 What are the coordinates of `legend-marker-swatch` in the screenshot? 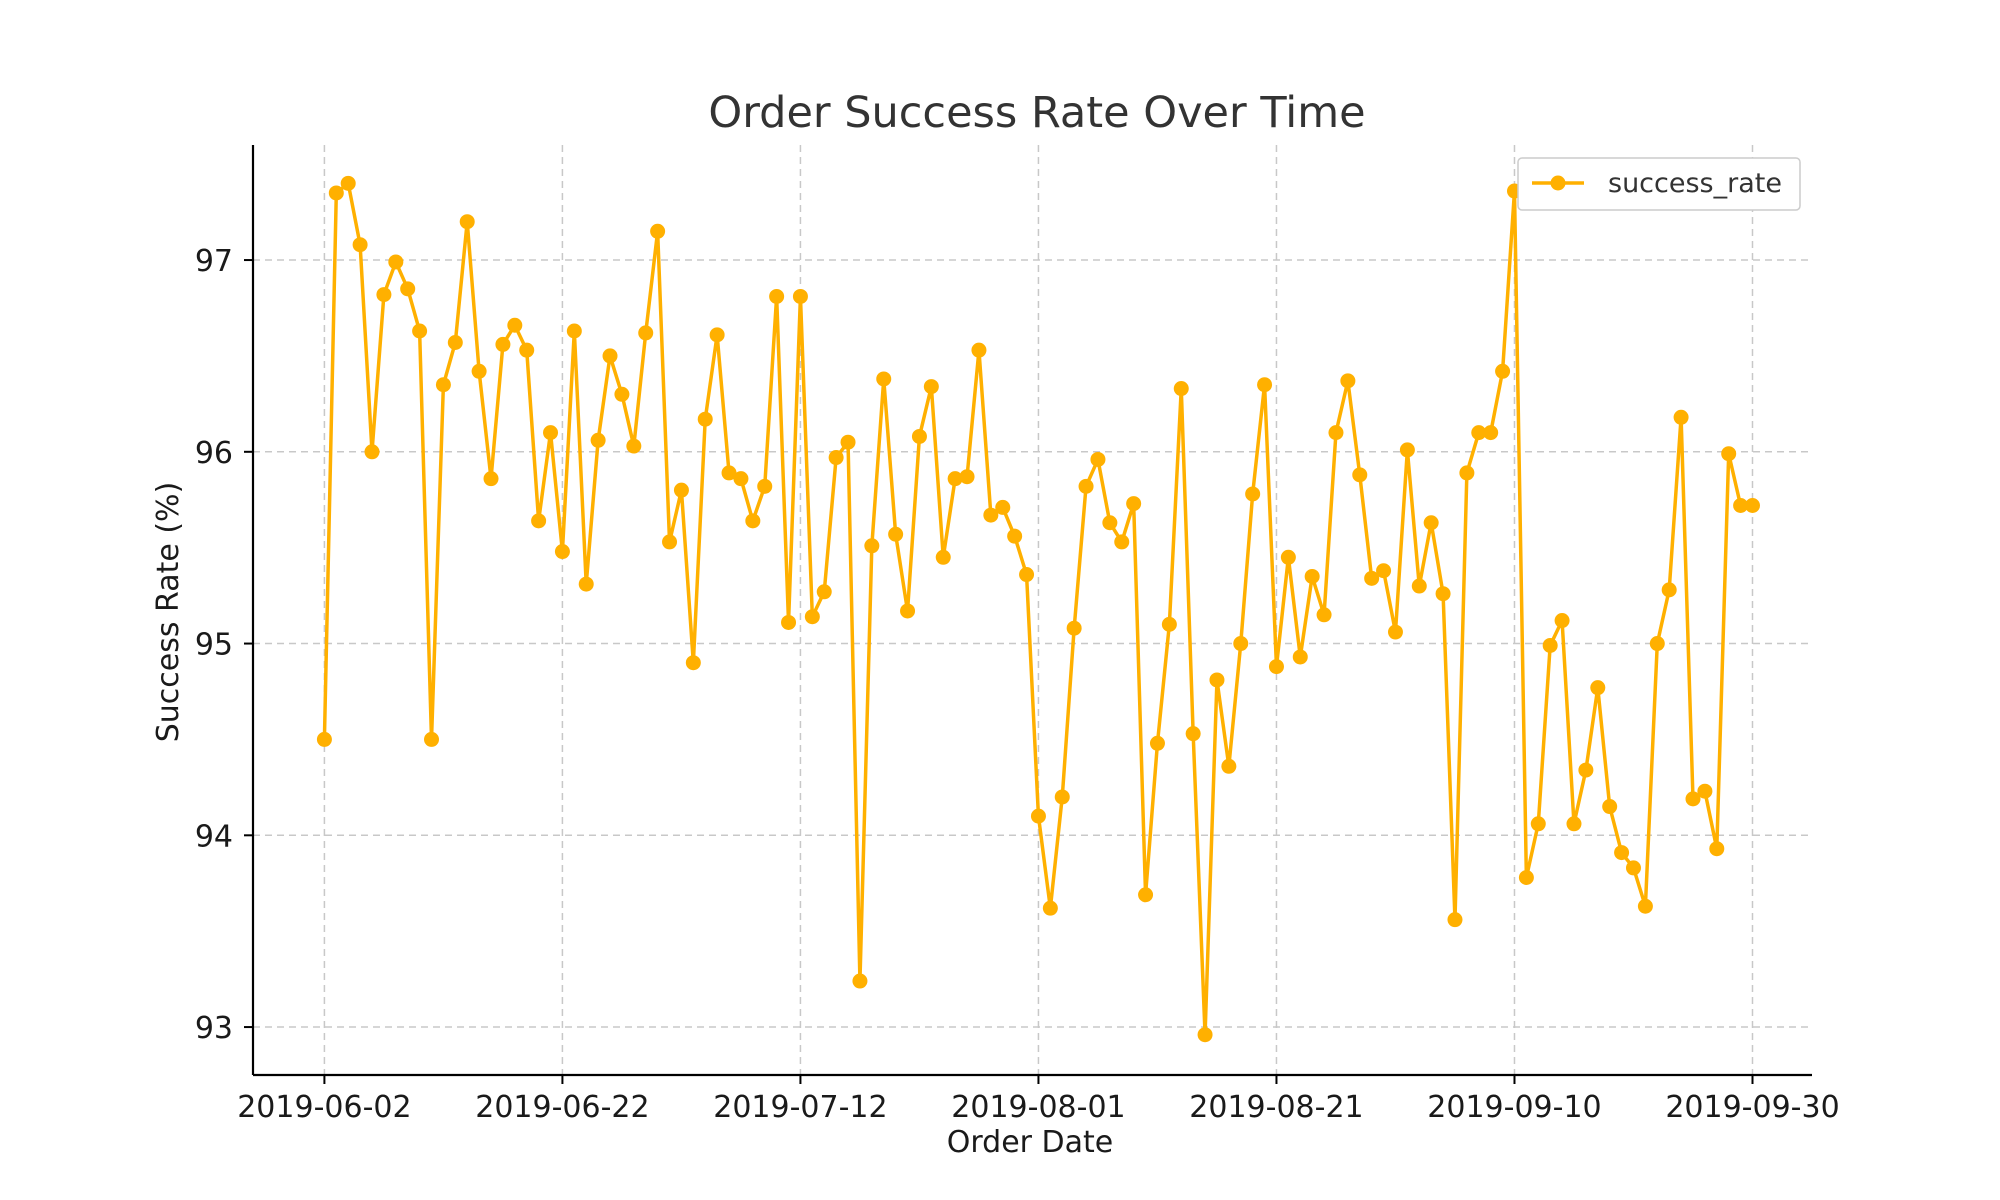 It's located at (1558, 183).